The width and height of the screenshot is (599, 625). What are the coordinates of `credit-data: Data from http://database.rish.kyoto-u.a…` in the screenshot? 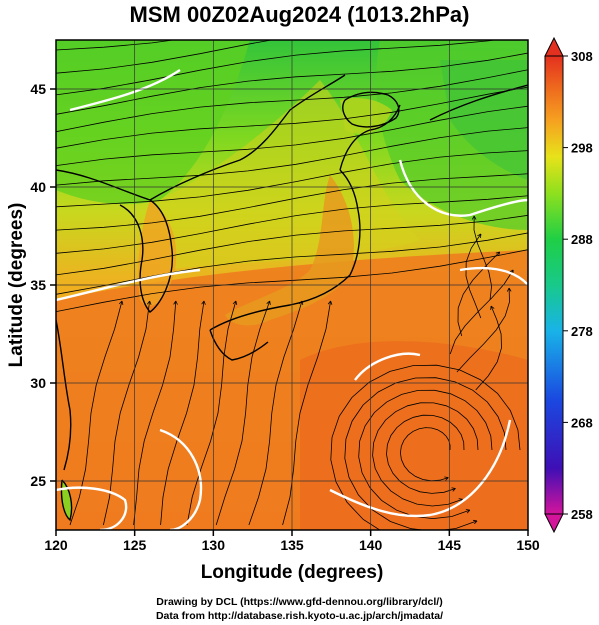 It's located at (299, 616).